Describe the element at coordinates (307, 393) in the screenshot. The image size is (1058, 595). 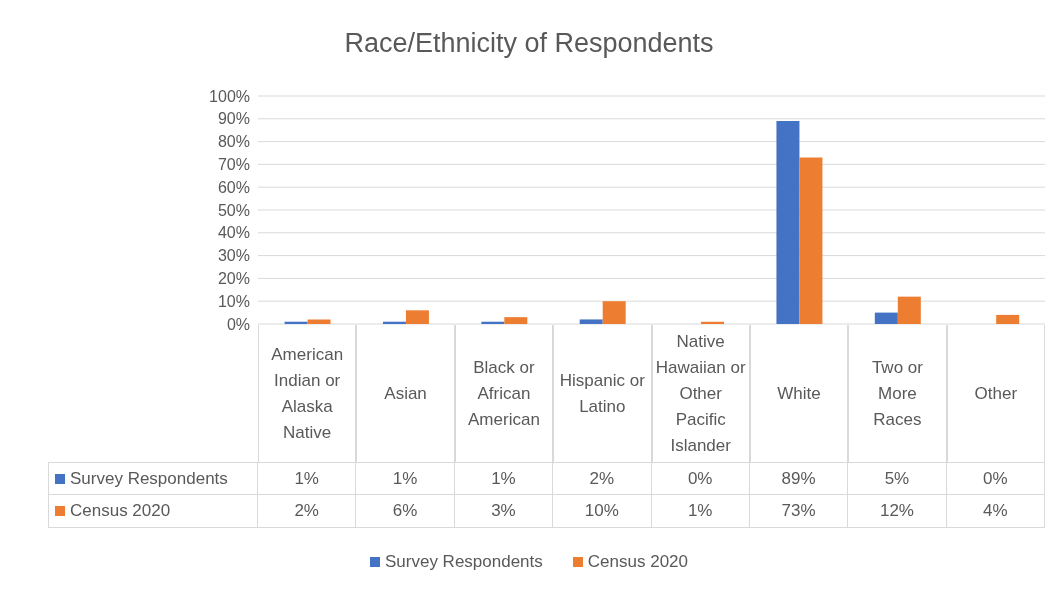
I see `x-tick-label: American Indian or Alaska Native` at that location.